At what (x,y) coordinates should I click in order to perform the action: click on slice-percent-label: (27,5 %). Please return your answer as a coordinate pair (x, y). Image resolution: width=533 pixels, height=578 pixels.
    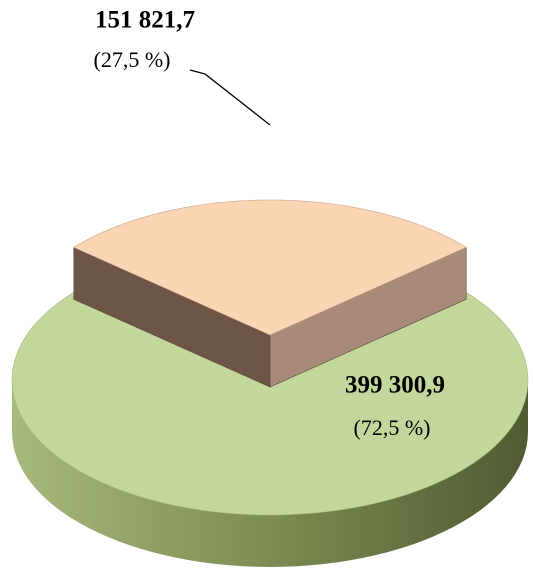
    Looking at the image, I should click on (132, 59).